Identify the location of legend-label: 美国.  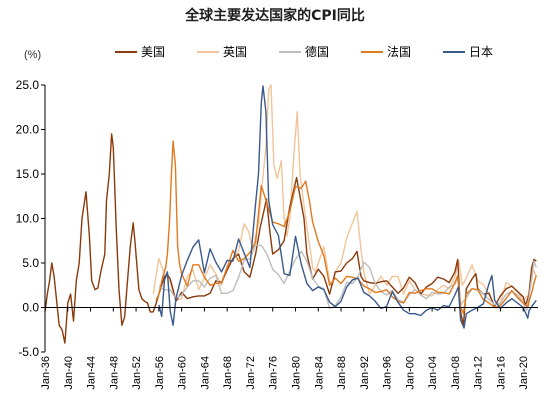
(153, 52).